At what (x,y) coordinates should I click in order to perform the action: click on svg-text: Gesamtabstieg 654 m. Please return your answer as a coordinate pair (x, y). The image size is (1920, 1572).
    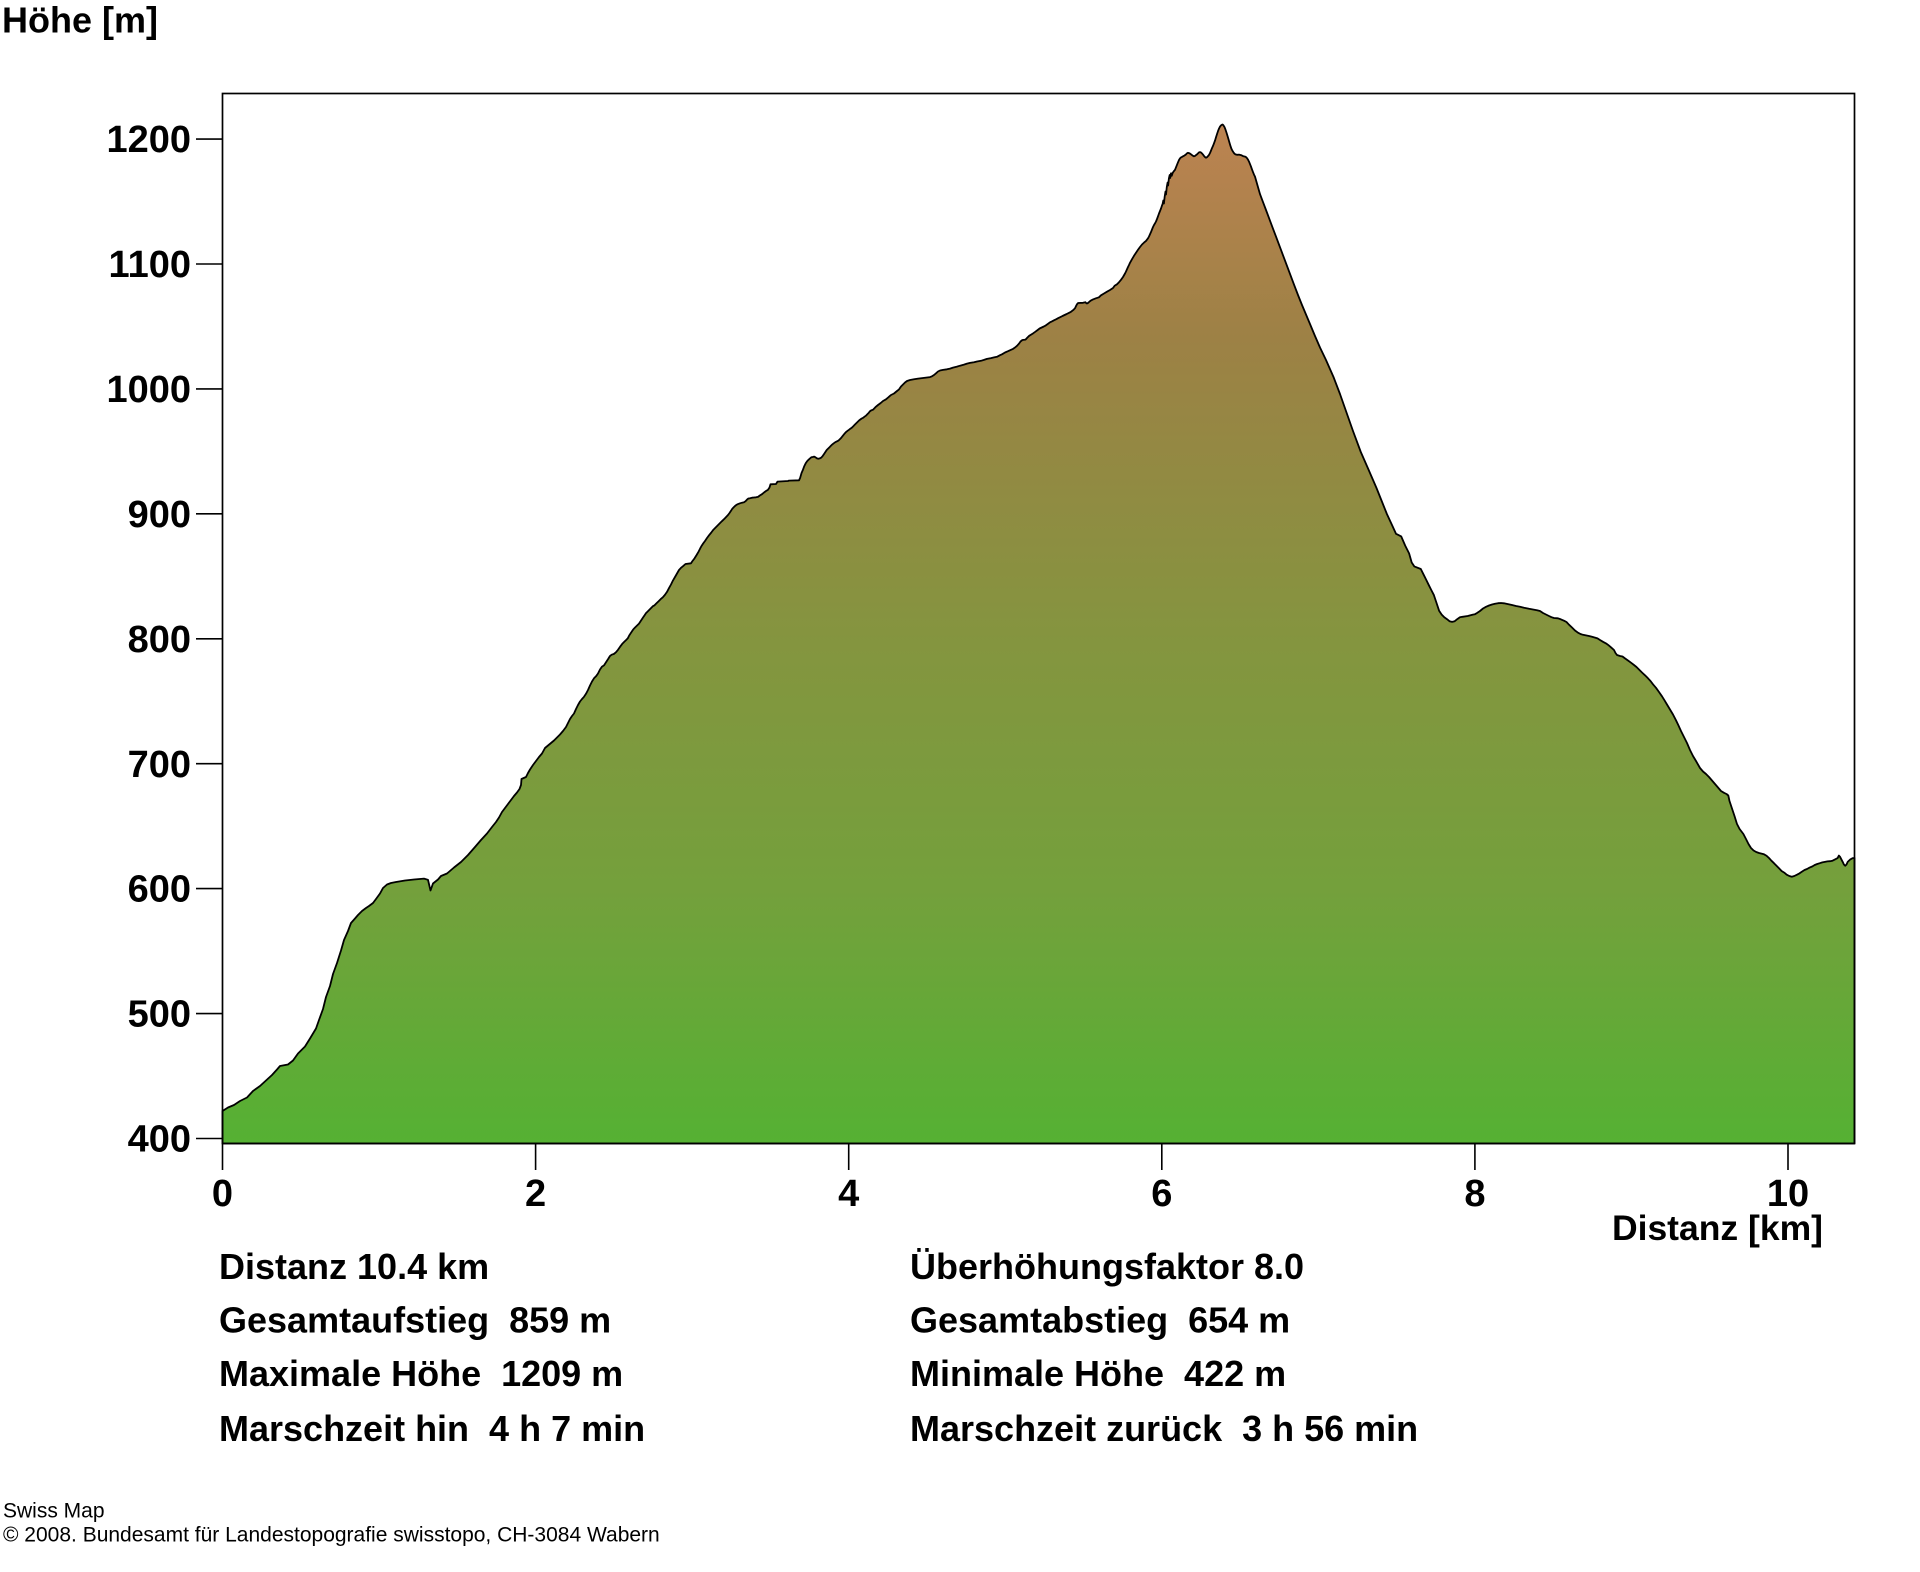
    Looking at the image, I should click on (1100, 1320).